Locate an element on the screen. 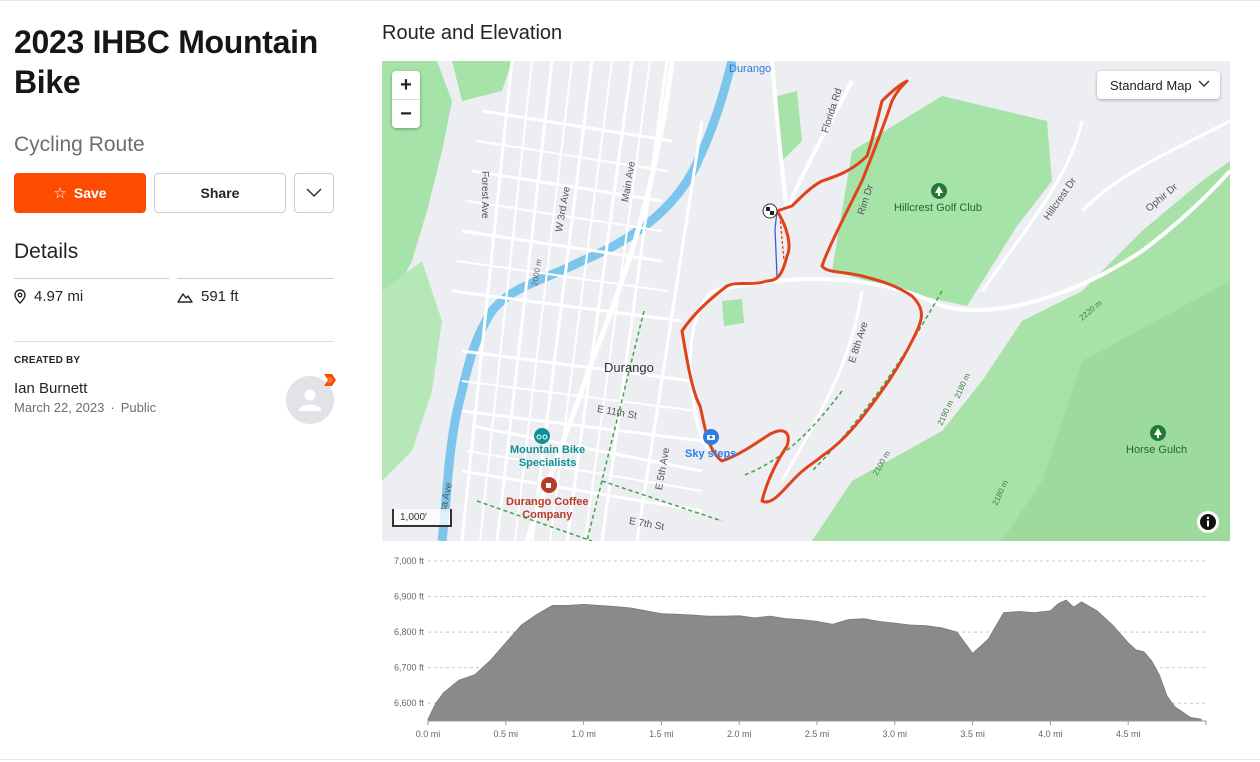 The width and height of the screenshot is (1260, 762). zoom-in-button: + is located at coordinates (406, 84).